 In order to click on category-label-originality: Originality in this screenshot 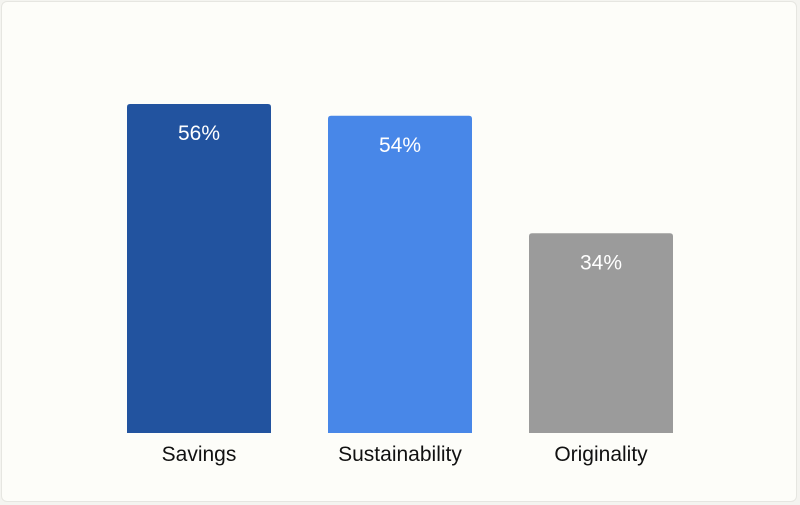, I will do `click(601, 454)`.